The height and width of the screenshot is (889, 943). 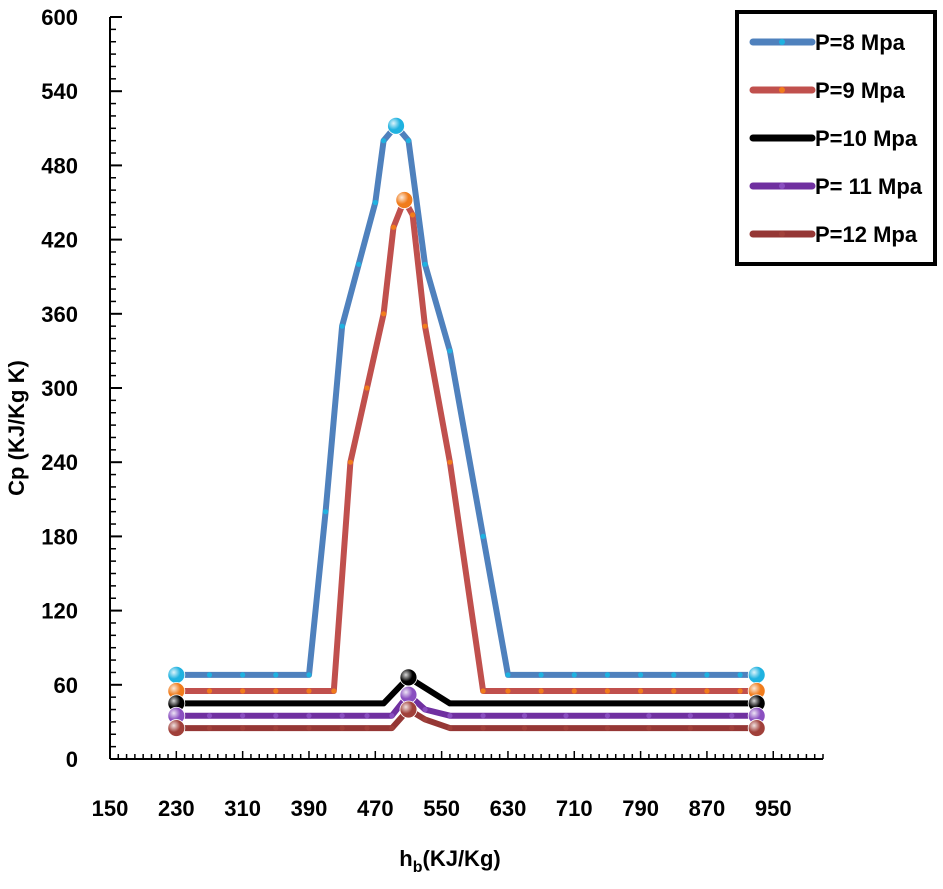 I want to click on y-tick-label: 540, so click(x=59, y=91).